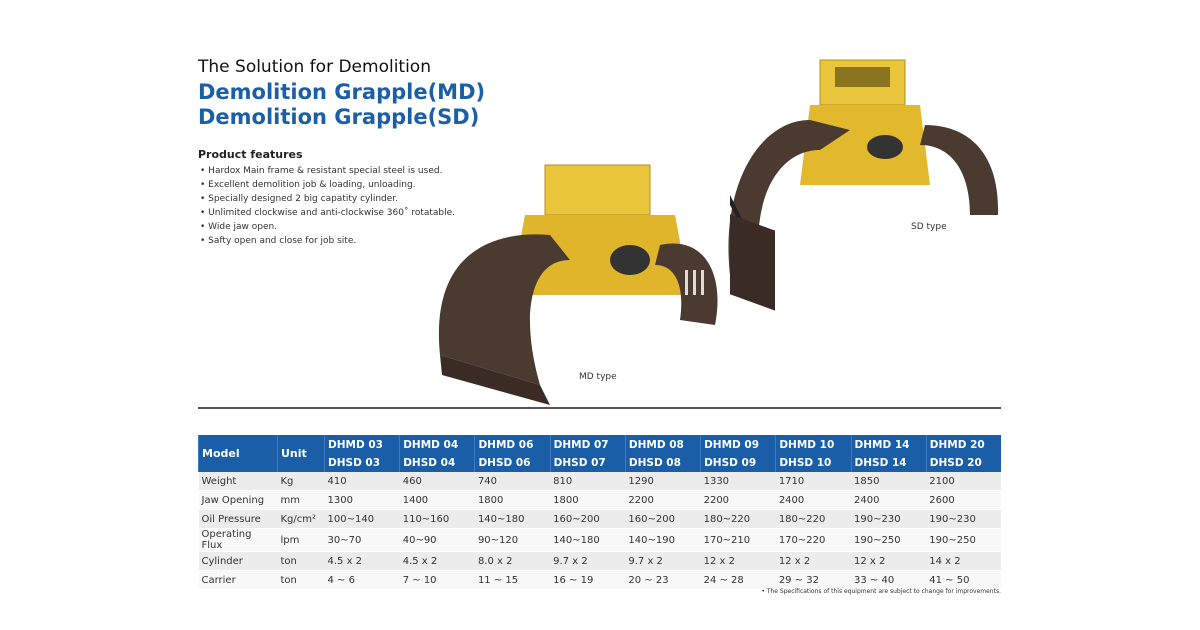 The image size is (1200, 630). Describe the element at coordinates (738, 481) in the screenshot. I see `table-cell: 1330` at that location.